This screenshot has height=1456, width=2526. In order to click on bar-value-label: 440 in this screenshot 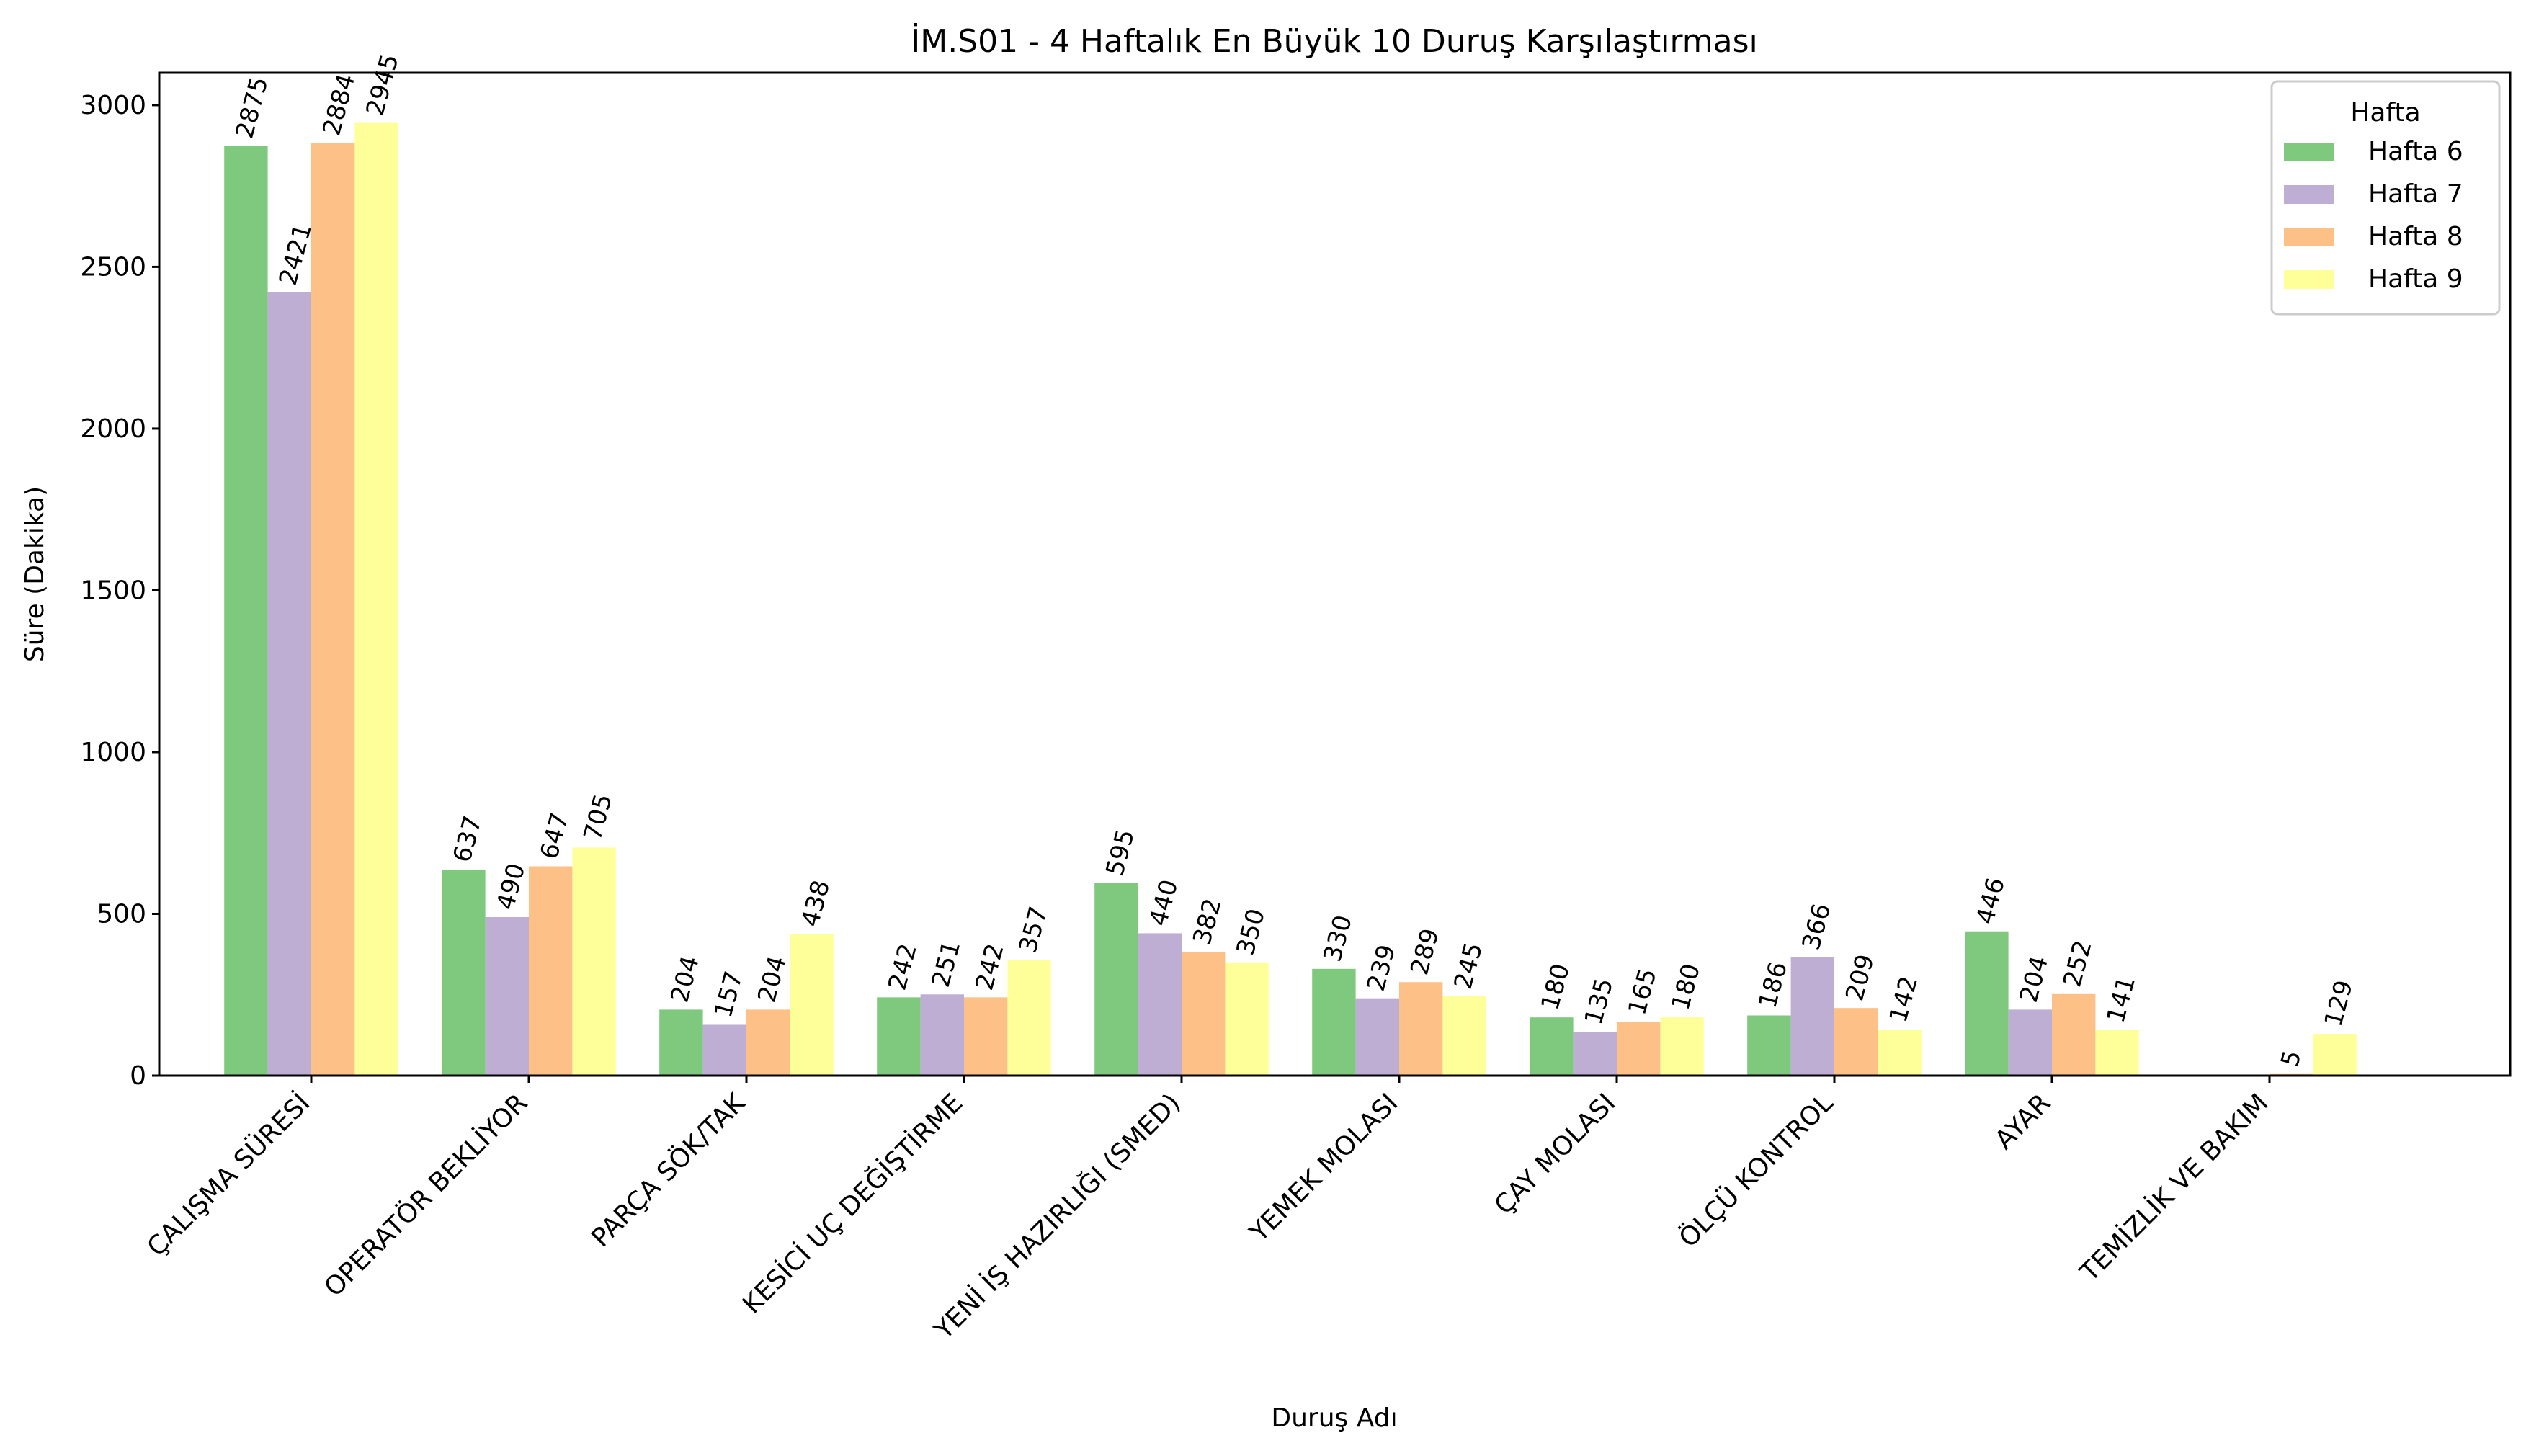, I will do `click(1164, 903)`.